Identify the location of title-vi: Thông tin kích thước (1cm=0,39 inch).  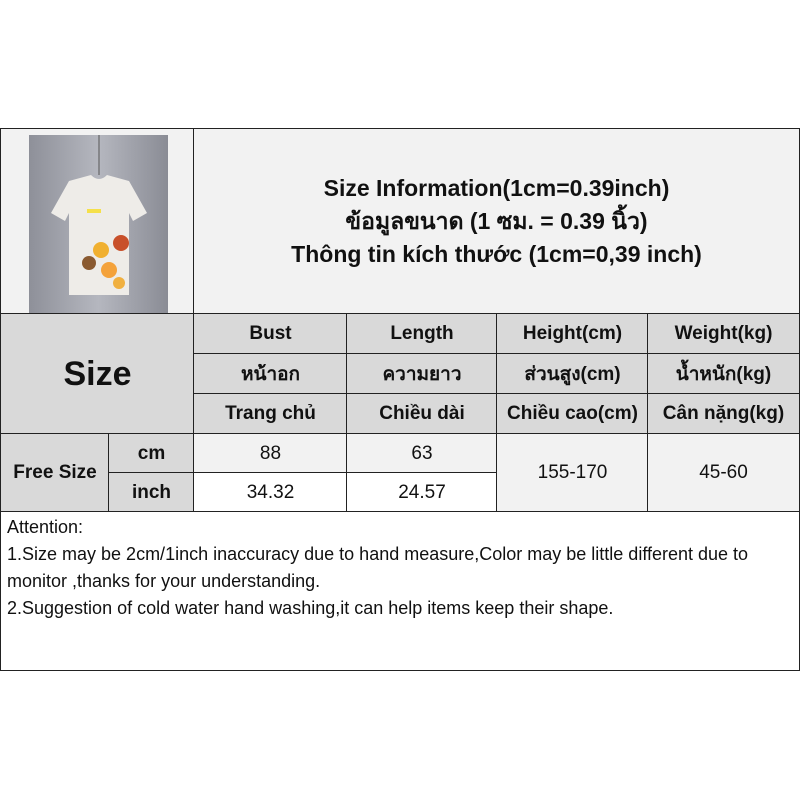
(496, 254).